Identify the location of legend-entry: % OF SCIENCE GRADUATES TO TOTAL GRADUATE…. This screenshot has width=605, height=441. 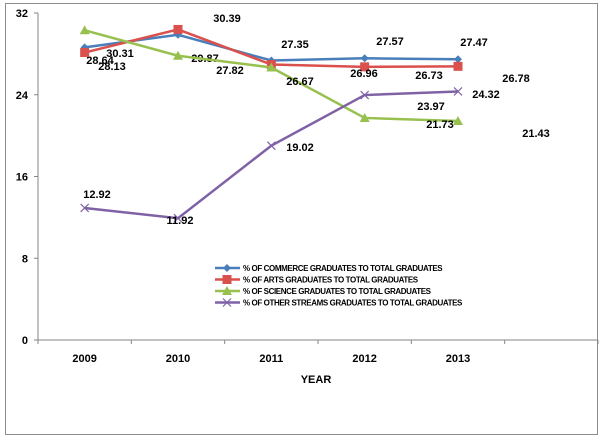
(337, 291).